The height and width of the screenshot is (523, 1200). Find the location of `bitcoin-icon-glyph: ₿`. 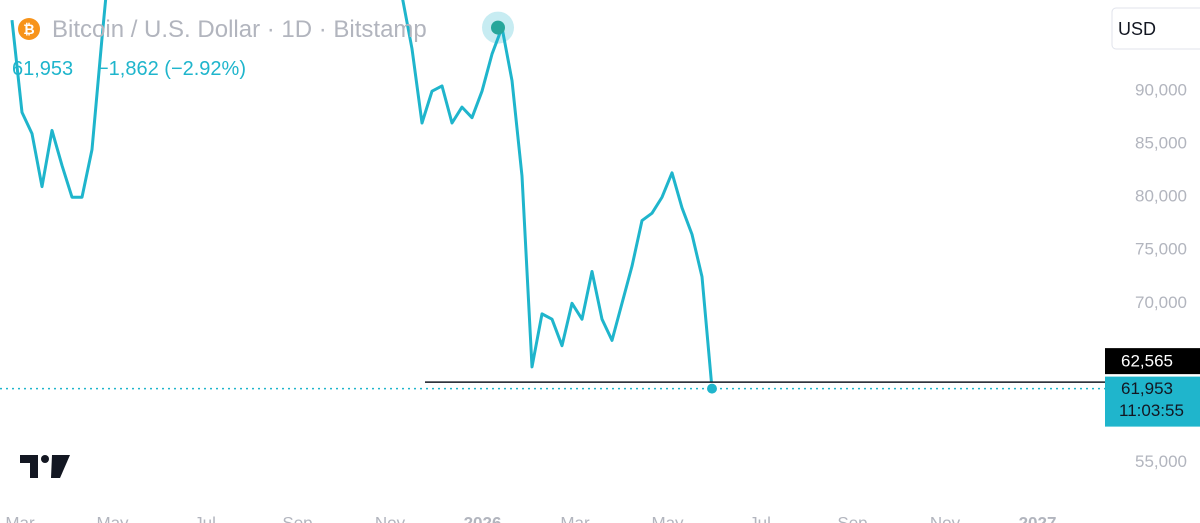

bitcoin-icon-glyph: ₿ is located at coordinates (28, 29).